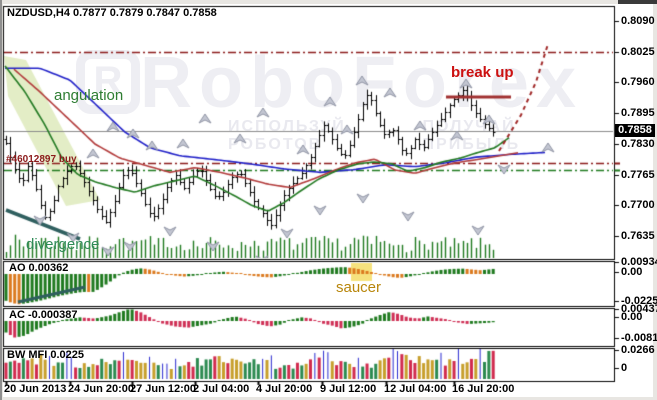 The height and width of the screenshot is (400, 657). I want to click on saucer-annotation: saucer, so click(359, 287).